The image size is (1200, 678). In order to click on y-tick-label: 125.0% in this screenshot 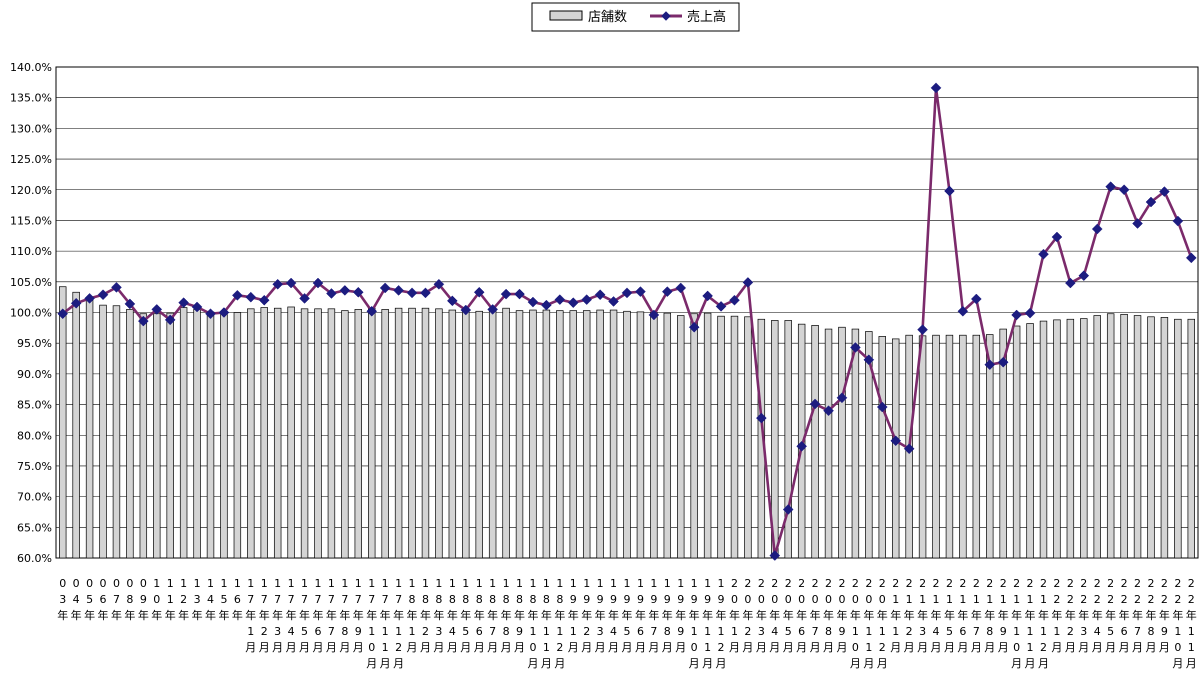, I will do `click(31, 159)`.